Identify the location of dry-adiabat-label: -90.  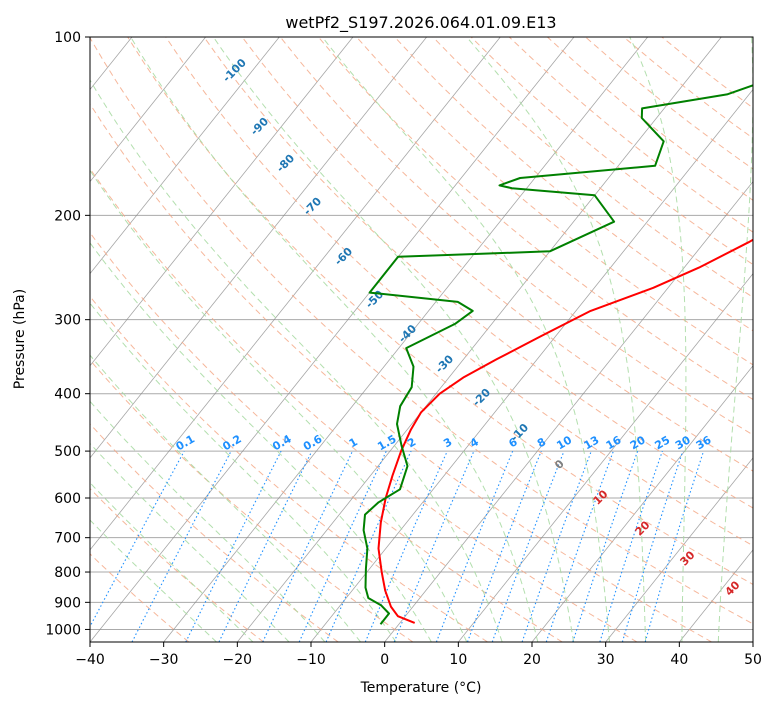
(259, 126).